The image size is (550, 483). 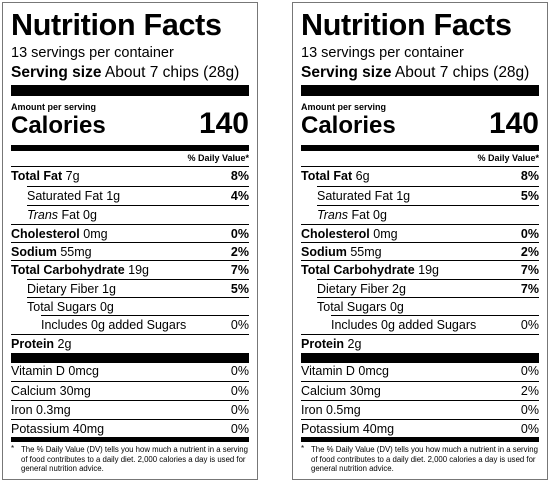 I want to click on cholesterol-dv: 0%, so click(x=239, y=234).